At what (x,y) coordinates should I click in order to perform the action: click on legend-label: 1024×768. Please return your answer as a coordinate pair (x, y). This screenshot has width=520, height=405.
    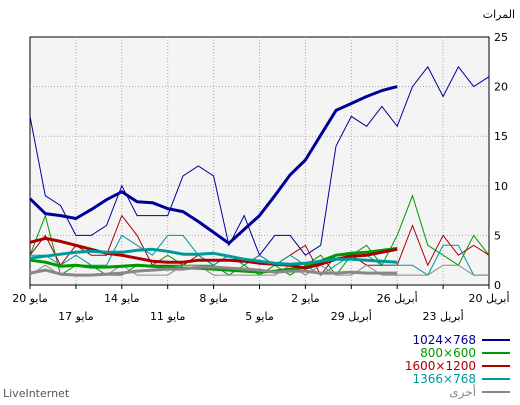
    Looking at the image, I should click on (444, 339).